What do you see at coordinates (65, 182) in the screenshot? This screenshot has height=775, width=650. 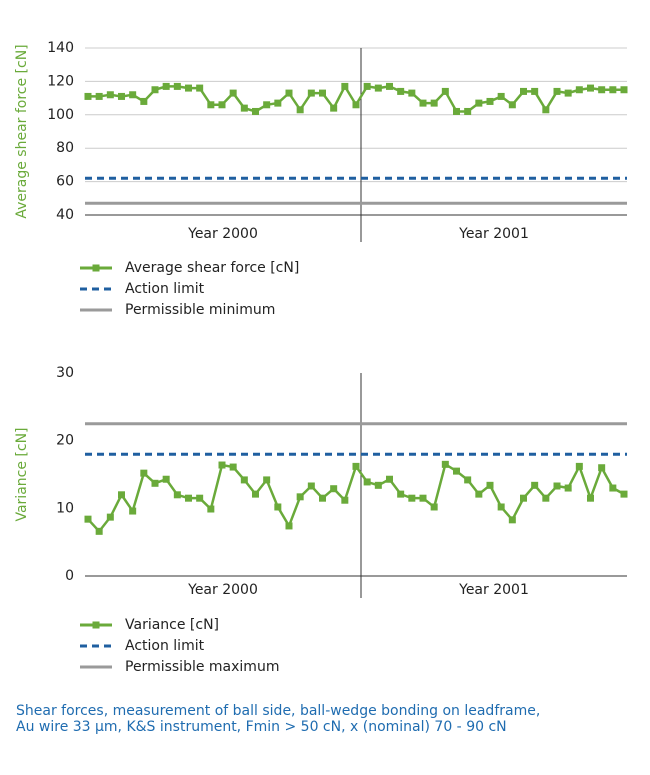 I see `y-tick-label: 60` at bounding box center [65, 182].